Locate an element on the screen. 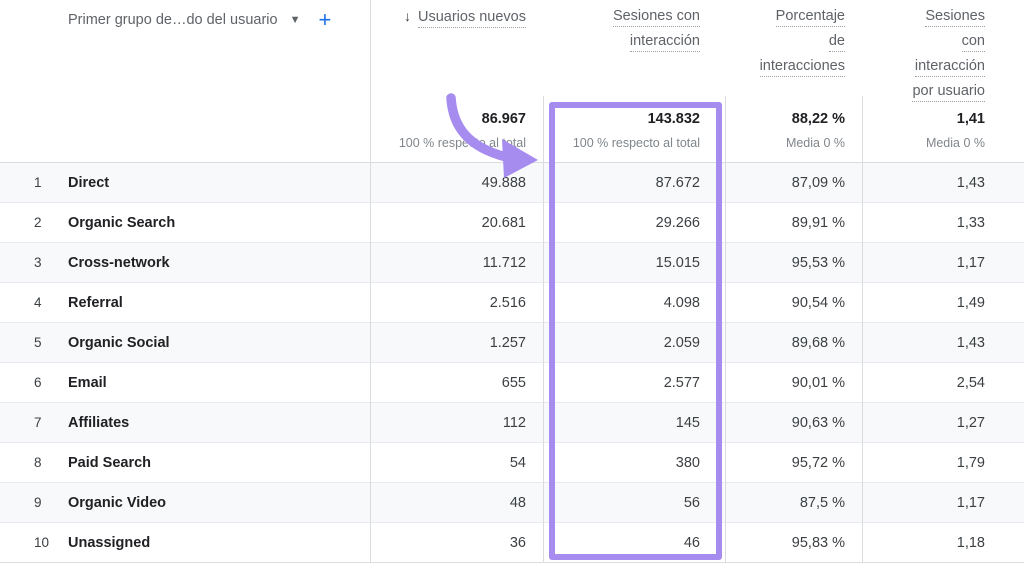  channel-name: Referral is located at coordinates (95, 302).